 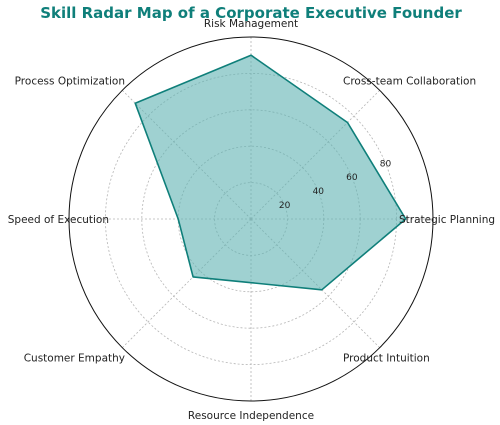 What do you see at coordinates (447, 220) in the screenshot?
I see `axis-label-strategic-planning: Strategic Planning` at bounding box center [447, 220].